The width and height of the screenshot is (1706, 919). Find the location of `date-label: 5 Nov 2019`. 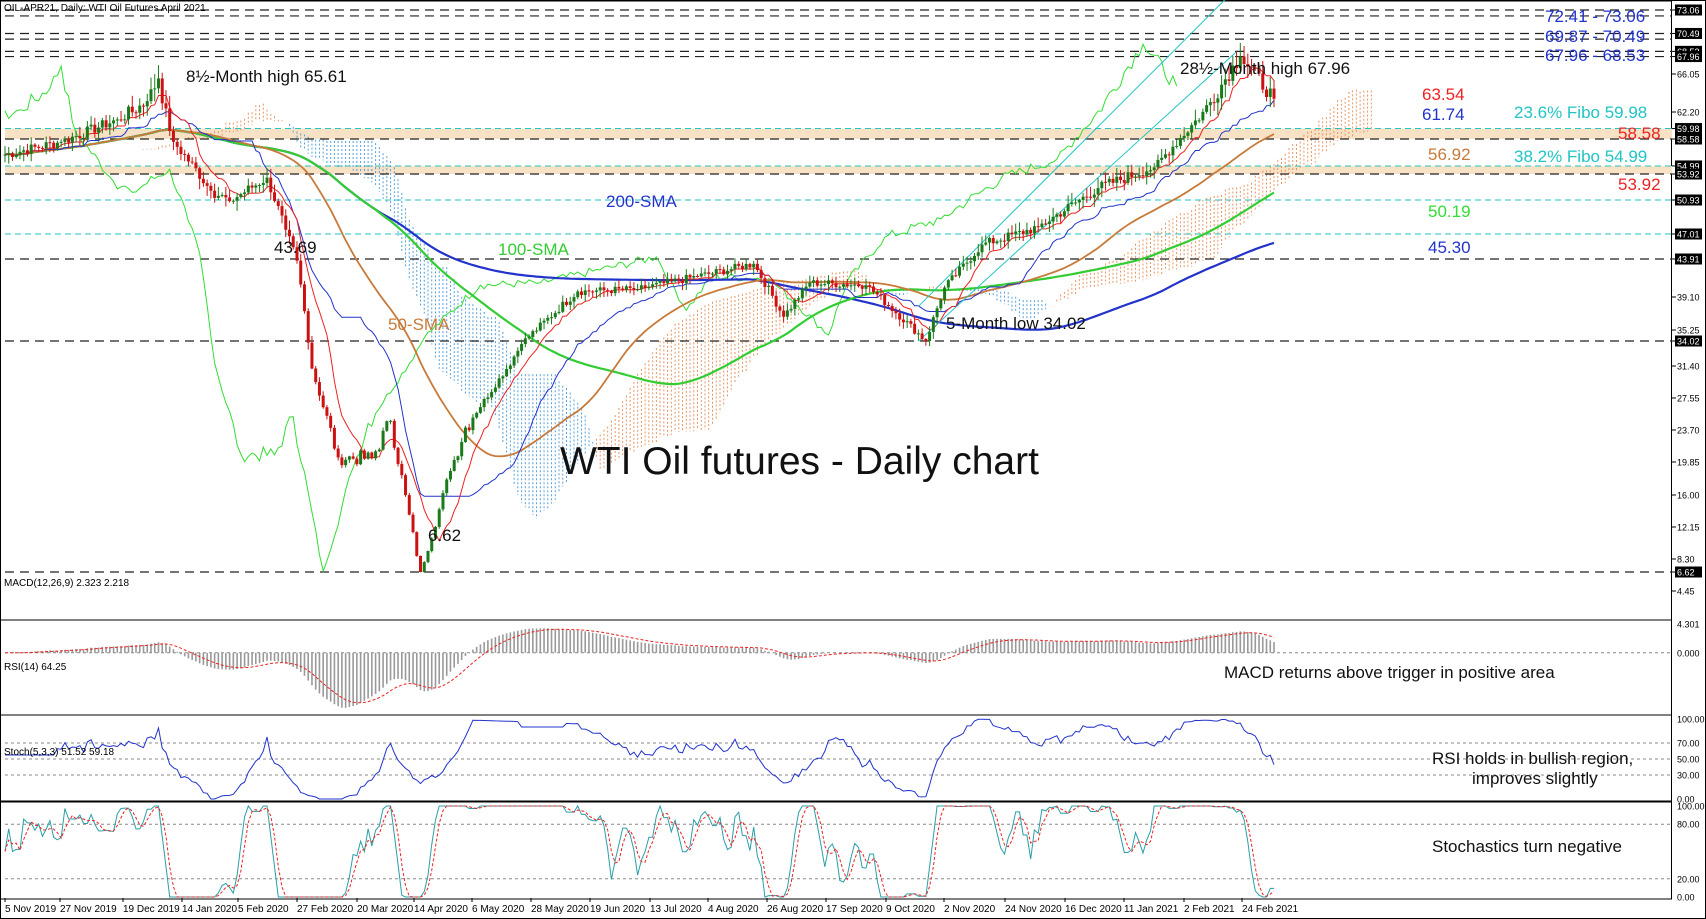

date-label: 5 Nov 2019 is located at coordinates (31, 909).